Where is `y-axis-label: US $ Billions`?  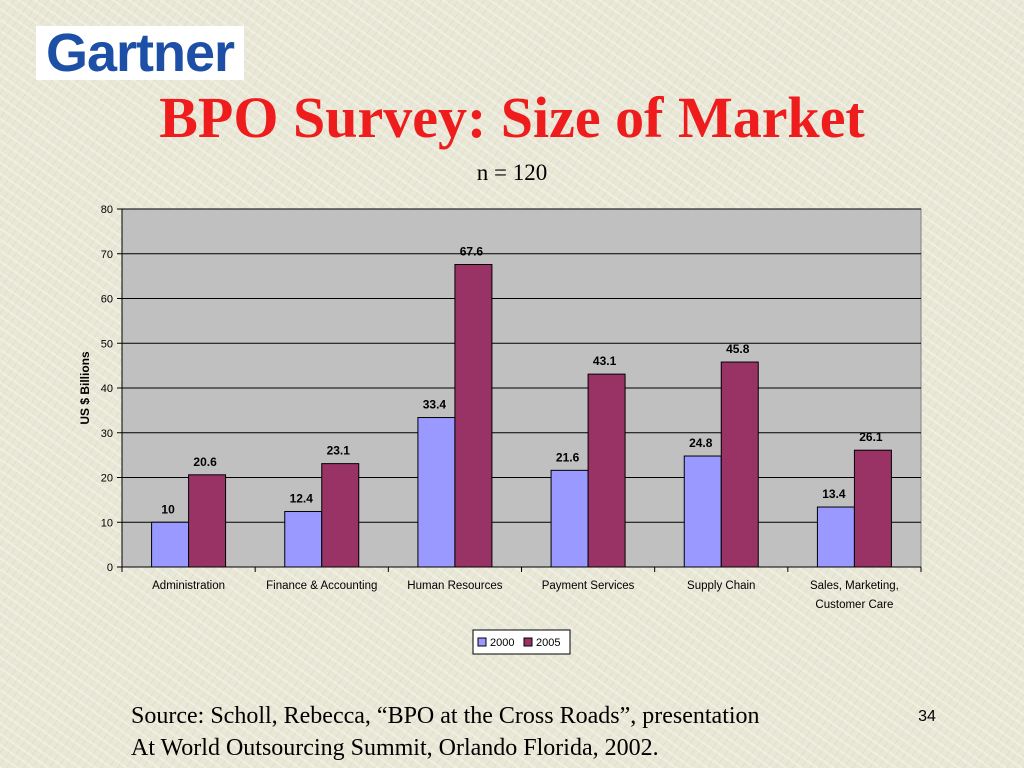
y-axis-label: US $ Billions is located at coordinates (85, 388).